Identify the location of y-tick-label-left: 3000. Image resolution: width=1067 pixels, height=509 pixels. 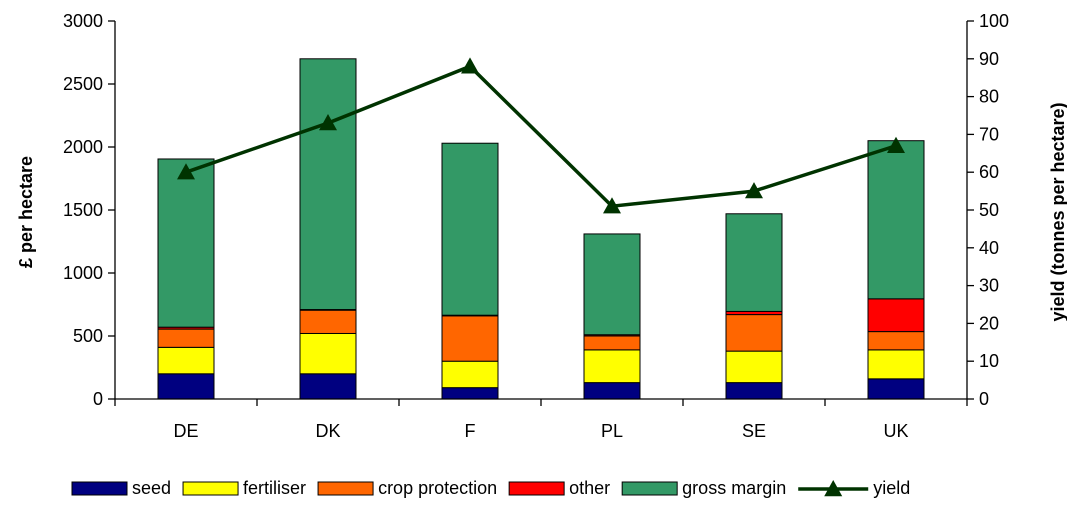
(83, 21).